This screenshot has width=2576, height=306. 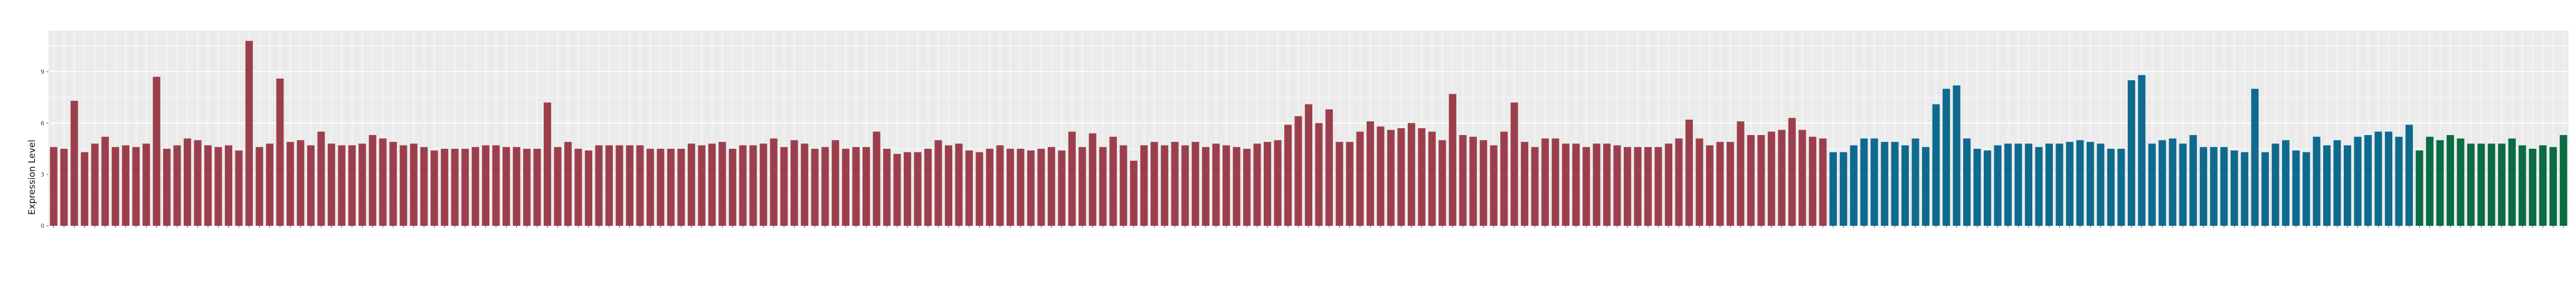 I want to click on y-tick-label: 3, so click(x=42, y=174).